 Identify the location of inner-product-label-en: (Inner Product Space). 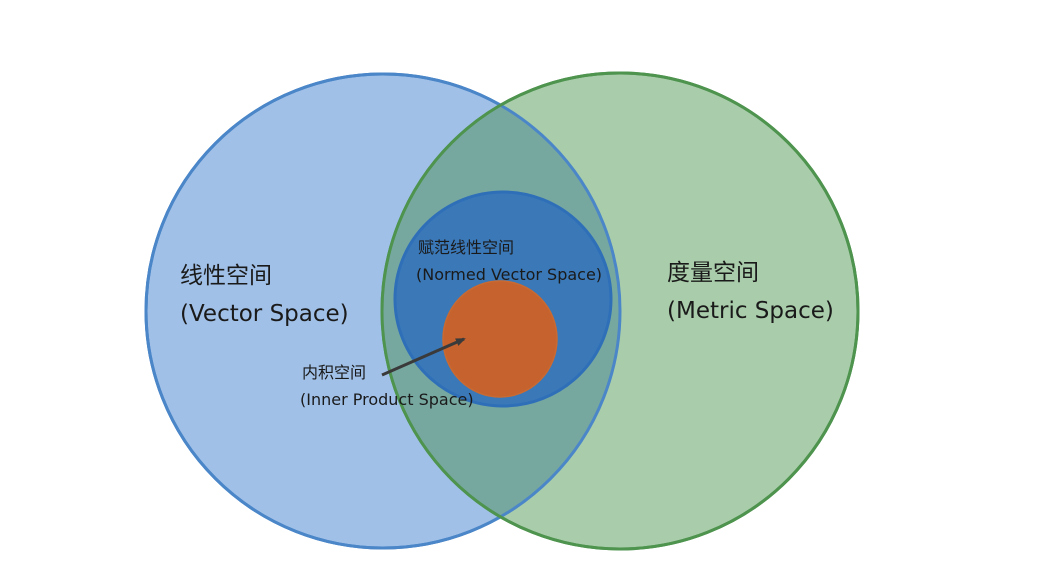
(387, 399).